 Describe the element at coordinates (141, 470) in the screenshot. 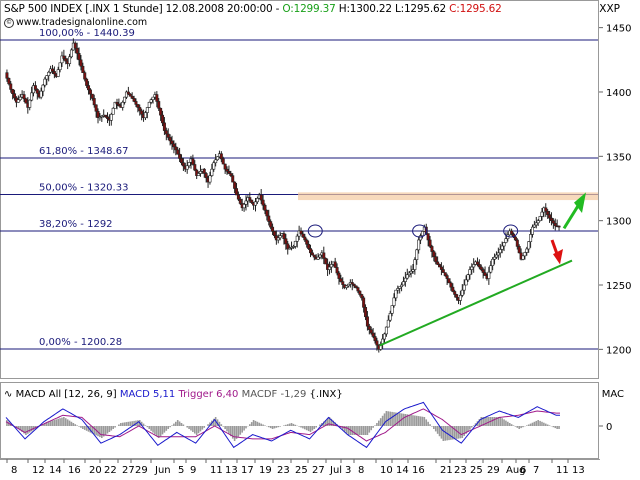

I see `x-tick-label: 29` at that location.